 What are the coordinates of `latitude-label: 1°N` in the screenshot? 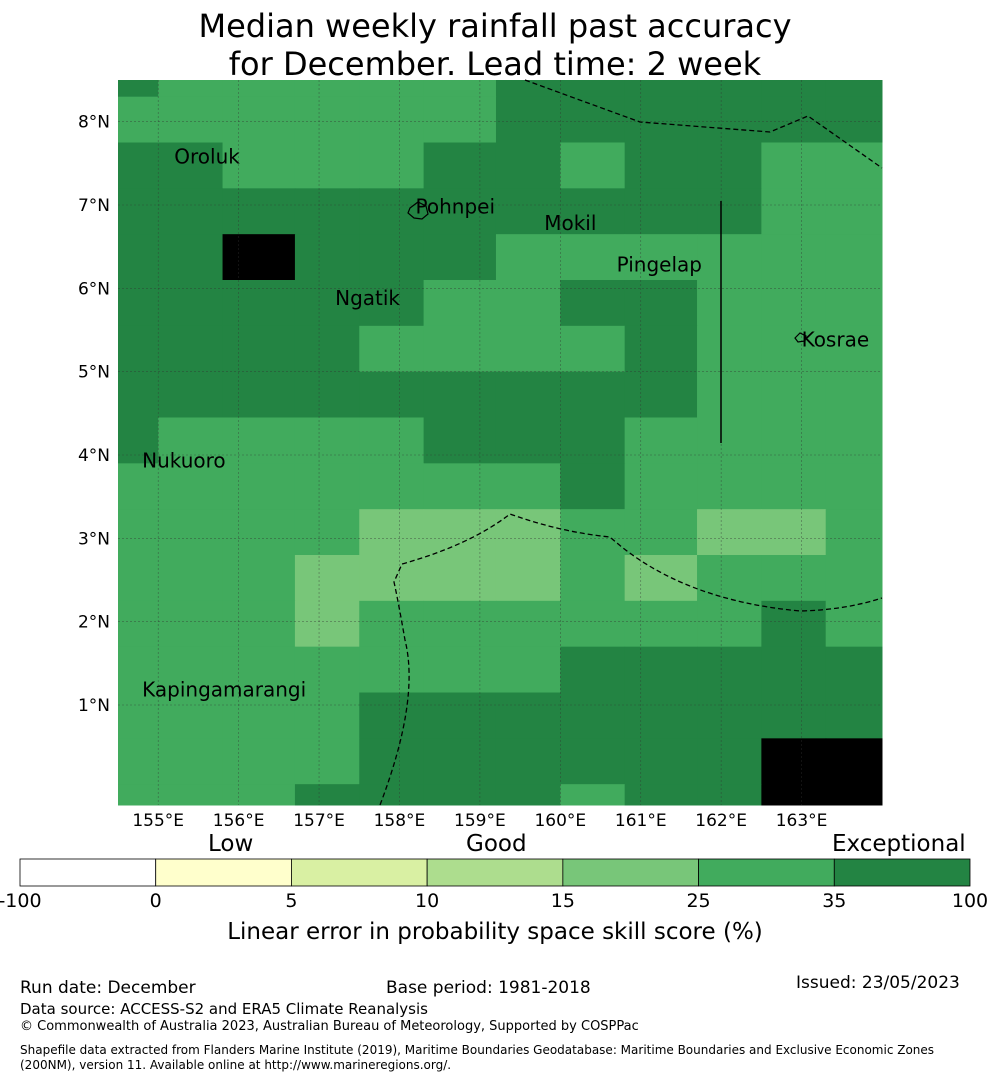 It's located at (94, 706).